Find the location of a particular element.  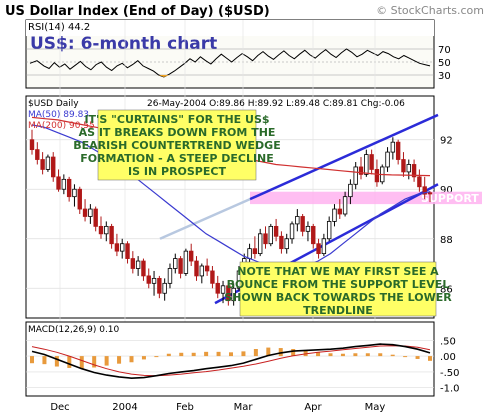

rsi-line is located at coordinates (230, 63).